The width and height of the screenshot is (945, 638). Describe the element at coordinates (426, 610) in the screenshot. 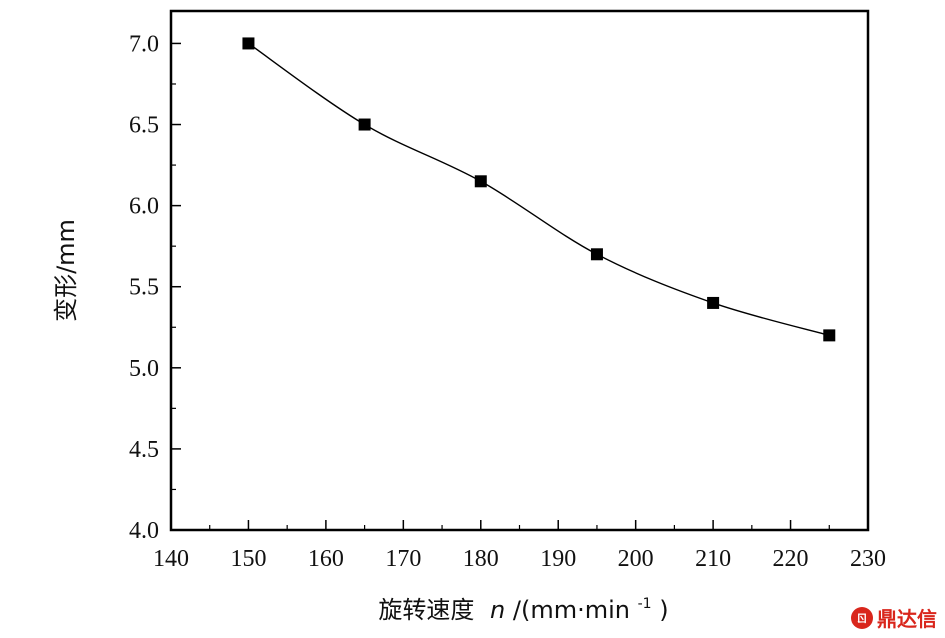

I see `x-axis-title-main: 旋转速度` at that location.